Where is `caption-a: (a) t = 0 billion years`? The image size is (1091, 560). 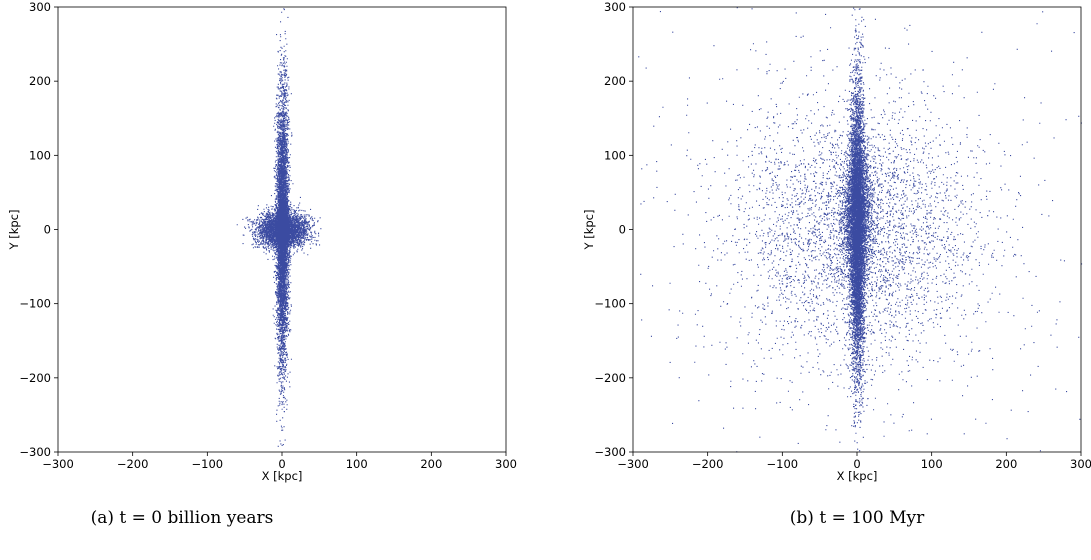
caption-a: (a) t = 0 billion years is located at coordinates (182, 518).